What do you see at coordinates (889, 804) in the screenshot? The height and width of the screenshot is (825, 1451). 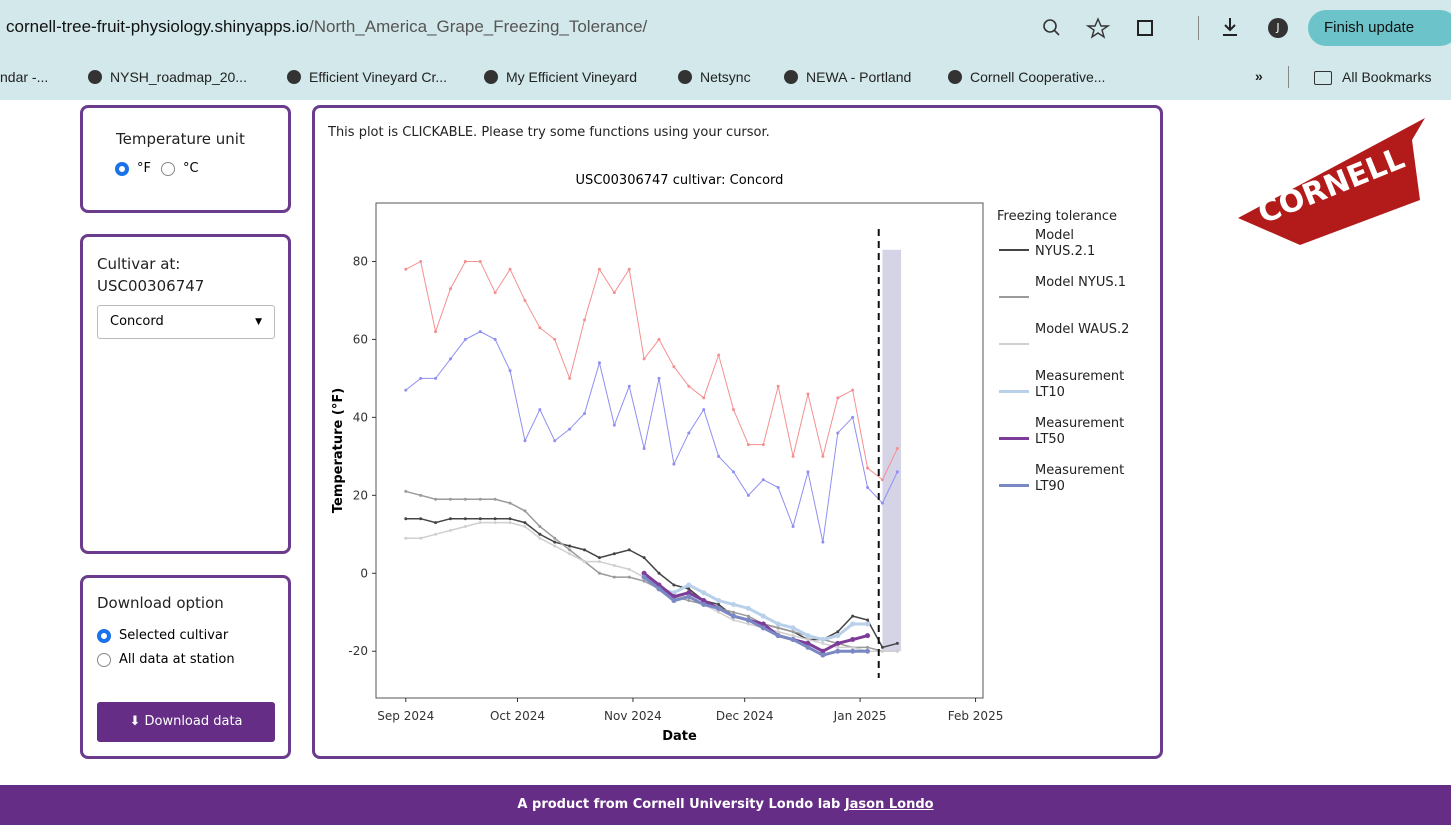 I see `footer-link: Jason Londo` at bounding box center [889, 804].